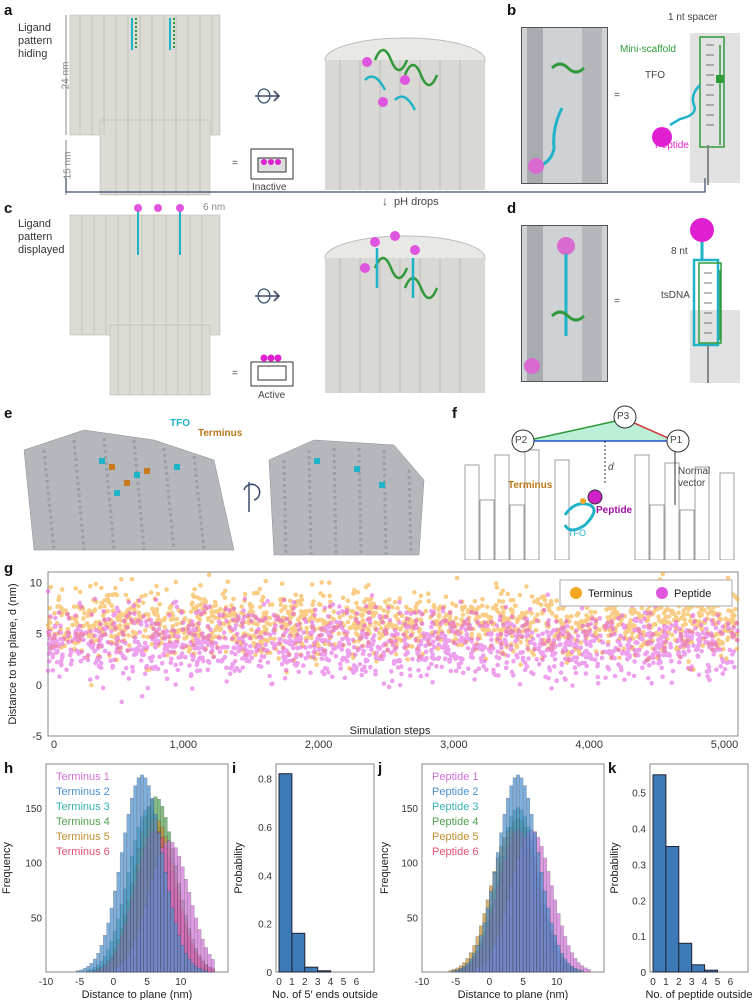 The image size is (752, 1000). I want to click on ph-drops-label: pH drops, so click(416, 202).